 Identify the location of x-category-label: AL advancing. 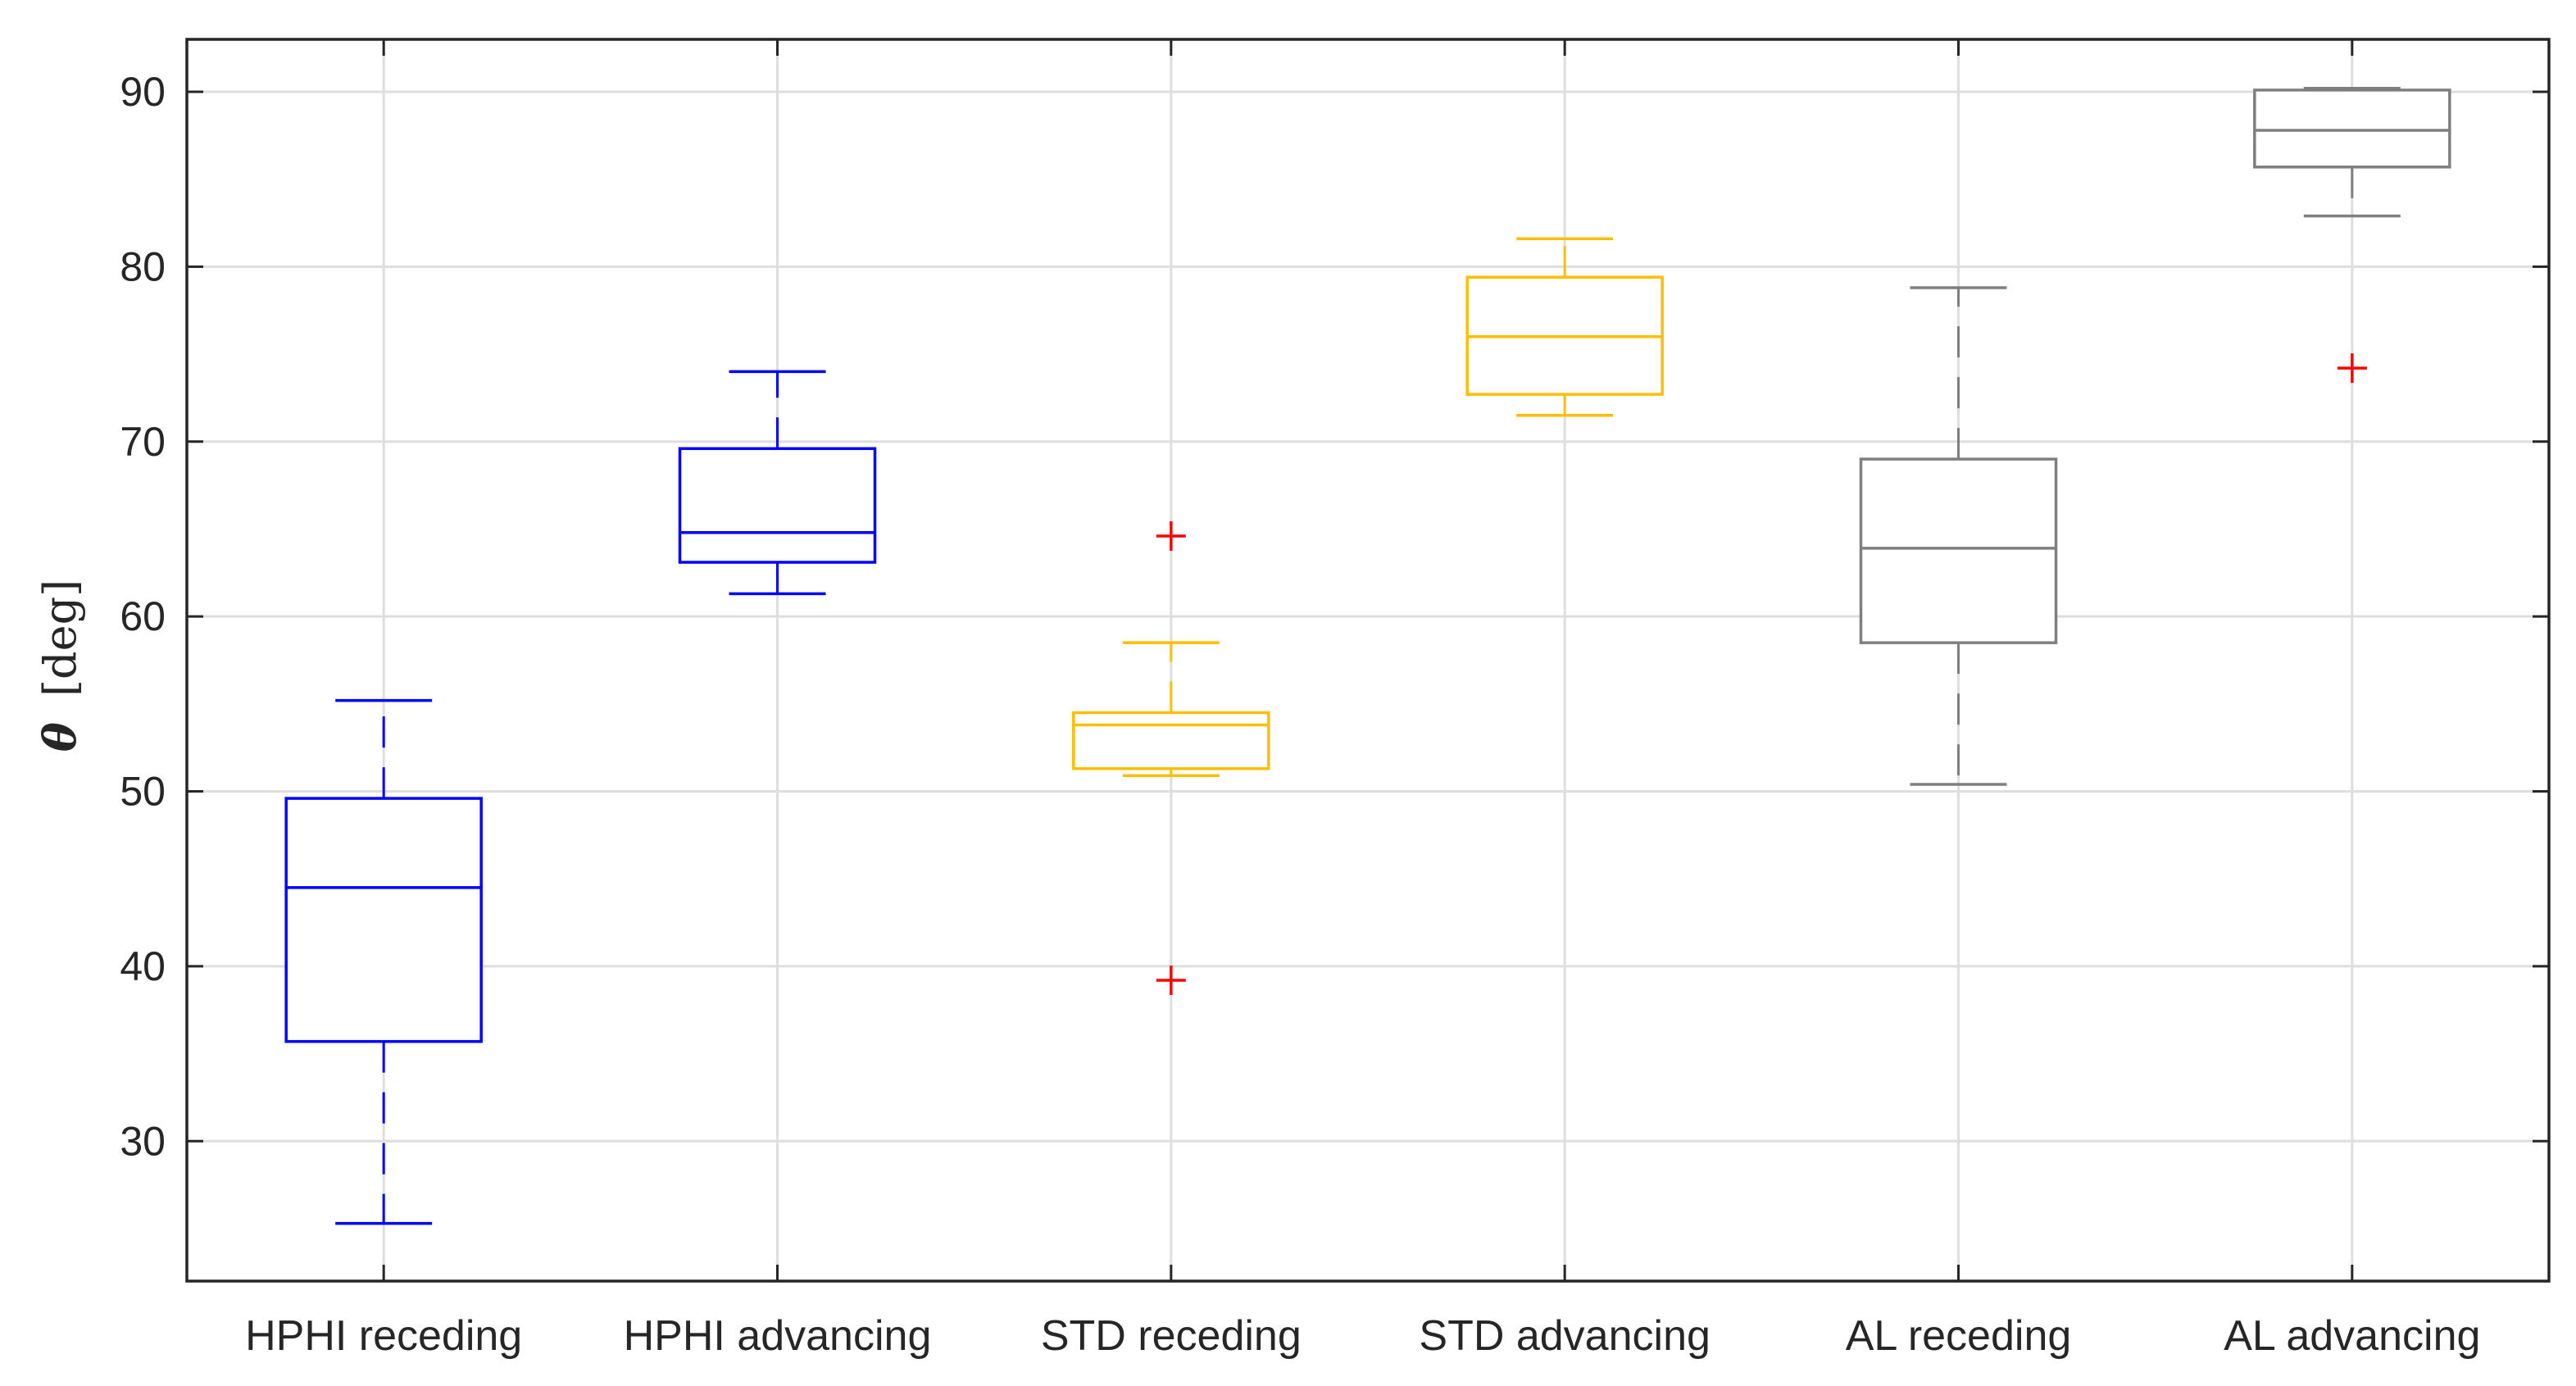
(2352, 1336).